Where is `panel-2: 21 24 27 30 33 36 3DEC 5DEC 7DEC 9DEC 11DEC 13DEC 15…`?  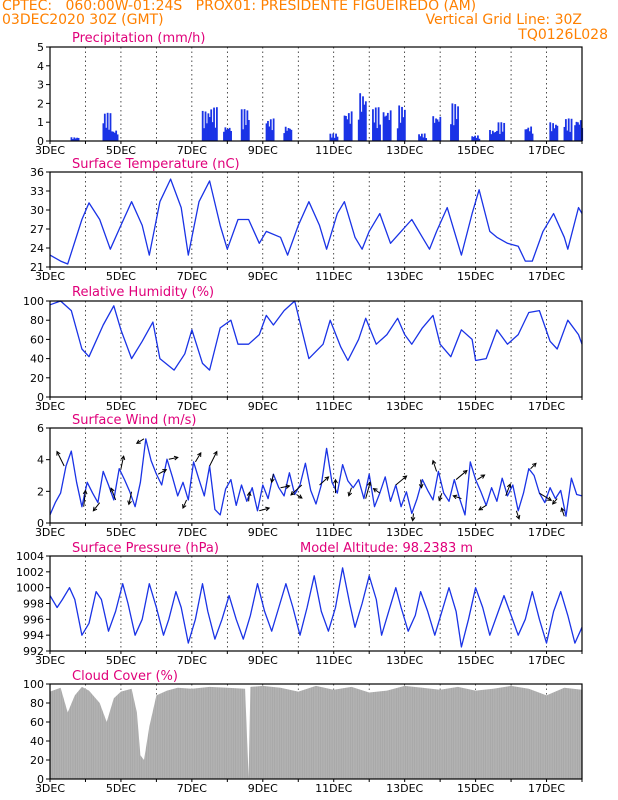 panel-2: 21 24 27 30 33 36 3DEC 5DEC 7DEC 9DEC 11DEC 13DEC 15… is located at coordinates (306, 220).